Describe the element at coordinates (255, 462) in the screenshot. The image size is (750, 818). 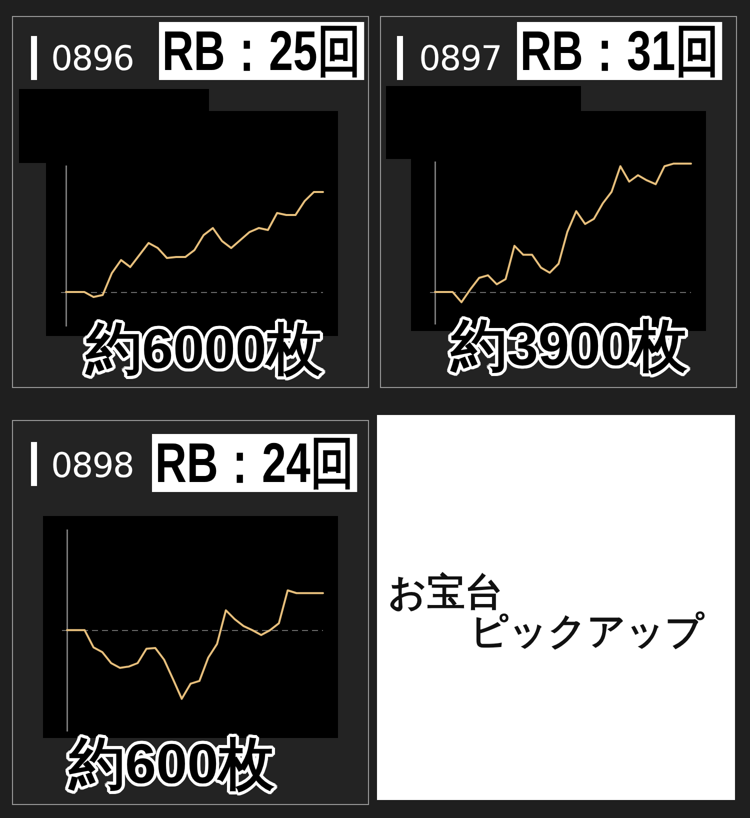
I see `text: RB：24回` at that location.